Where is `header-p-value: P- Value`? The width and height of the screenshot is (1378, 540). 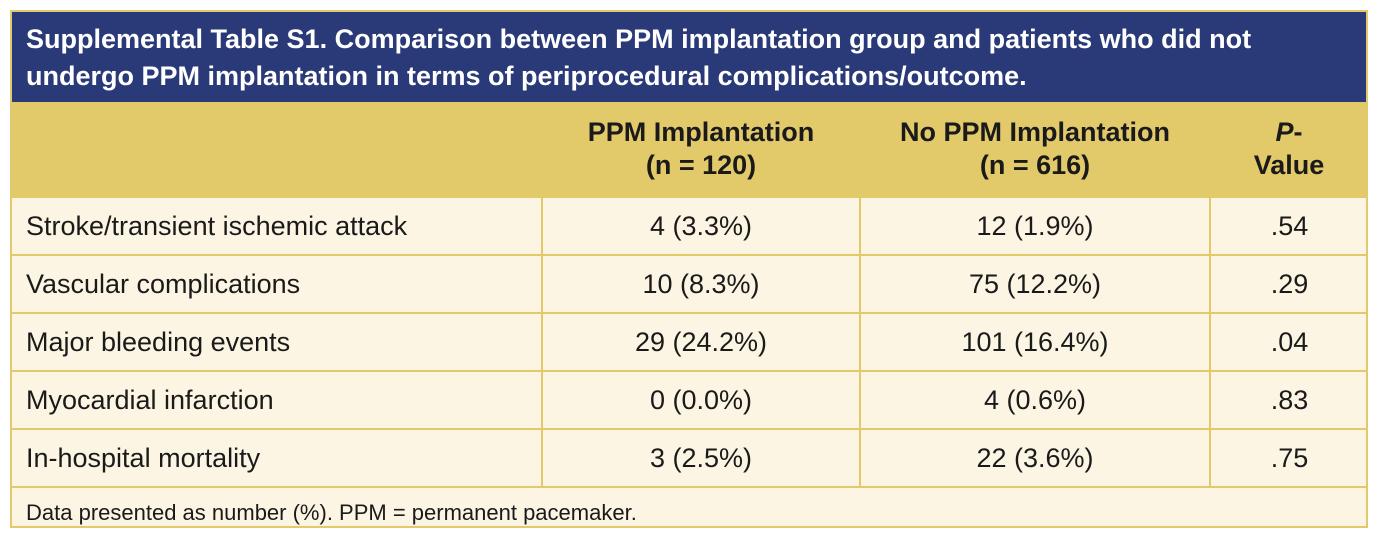 header-p-value: P- Value is located at coordinates (1289, 149).